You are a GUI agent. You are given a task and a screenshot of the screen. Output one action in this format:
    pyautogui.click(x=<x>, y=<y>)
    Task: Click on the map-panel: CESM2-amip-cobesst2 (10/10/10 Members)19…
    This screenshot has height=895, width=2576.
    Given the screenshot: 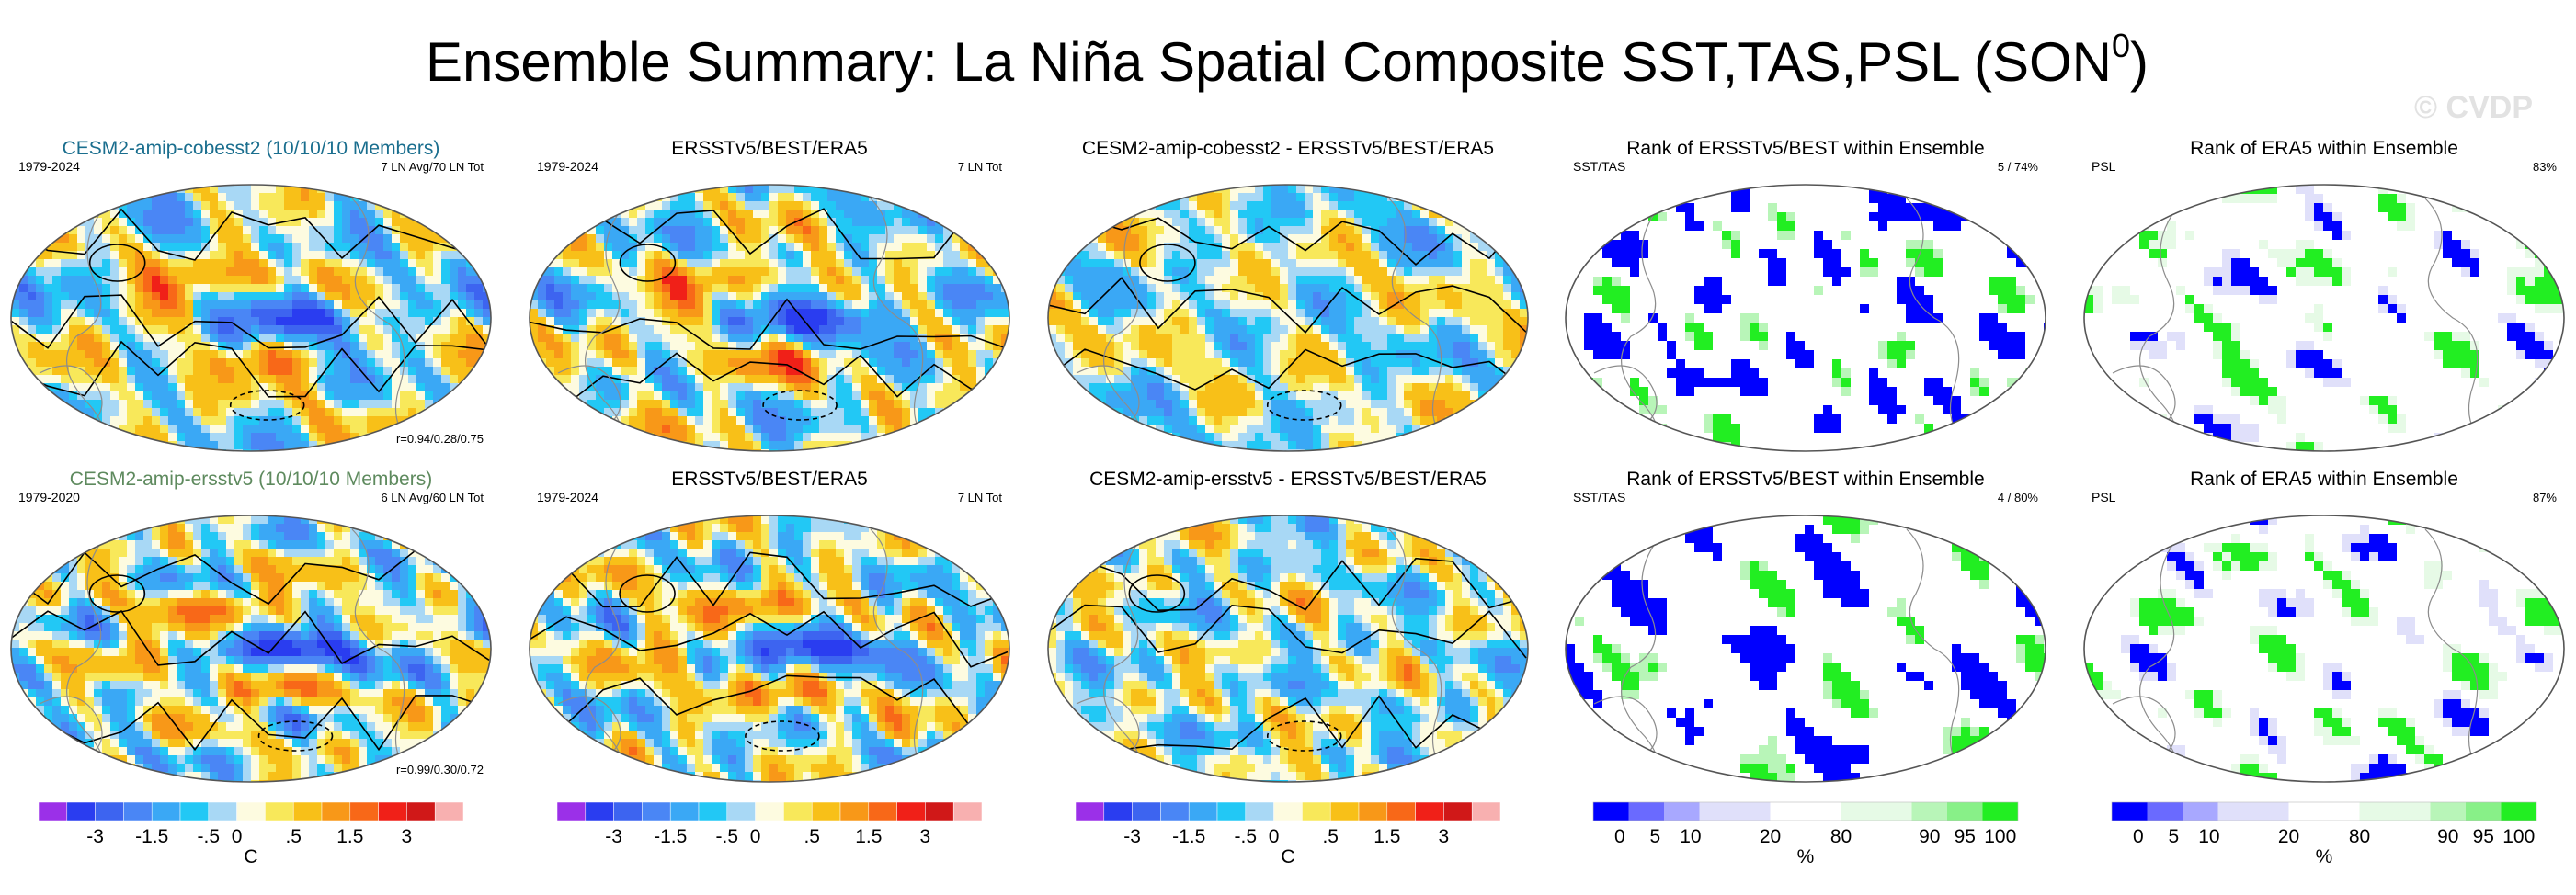 What is the action you would take?
    pyautogui.click(x=251, y=295)
    